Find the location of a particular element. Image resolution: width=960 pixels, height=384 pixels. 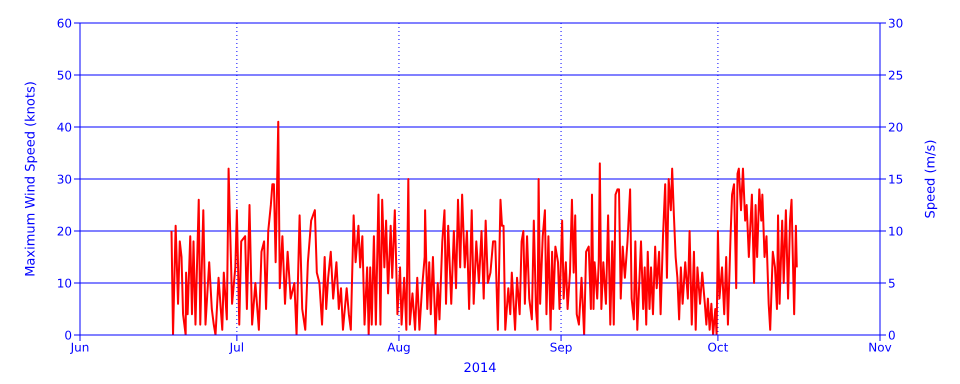

y-tick-label: 30 is located at coordinates (64, 179).